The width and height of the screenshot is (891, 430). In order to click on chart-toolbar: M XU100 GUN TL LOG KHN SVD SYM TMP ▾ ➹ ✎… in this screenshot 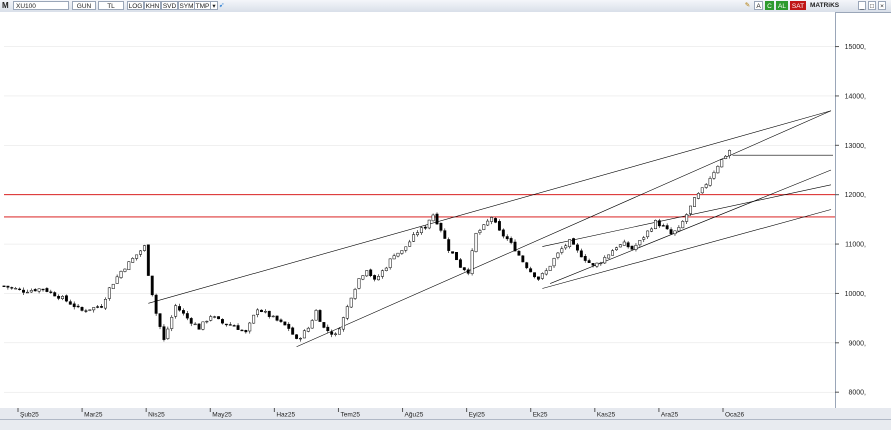, I will do `click(445, 6)`.